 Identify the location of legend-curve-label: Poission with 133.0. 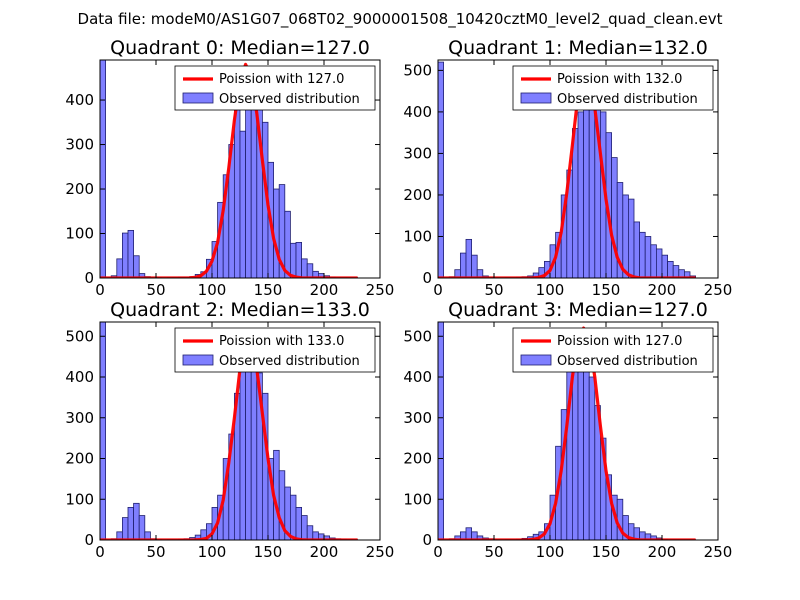
(281, 341).